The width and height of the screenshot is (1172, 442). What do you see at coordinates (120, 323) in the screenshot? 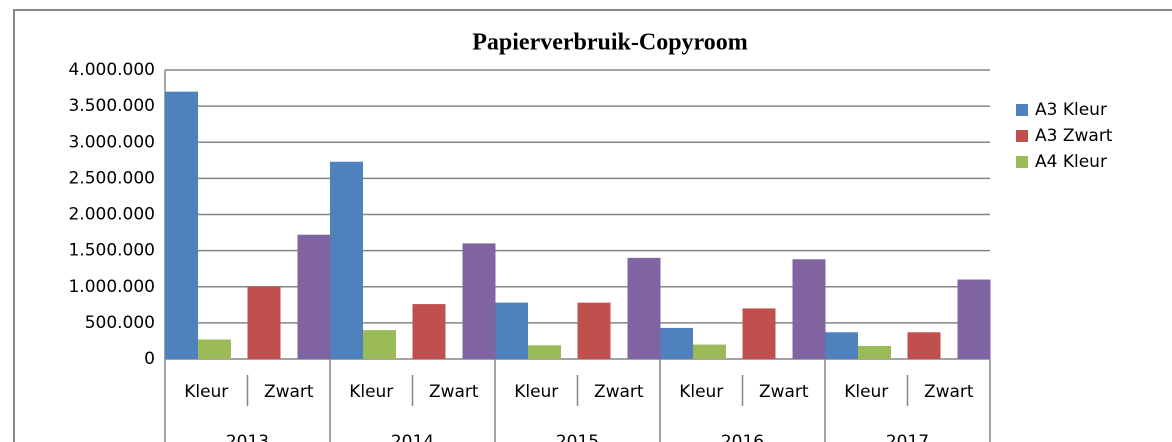
I see `y-tick-label: 500.000` at bounding box center [120, 323].